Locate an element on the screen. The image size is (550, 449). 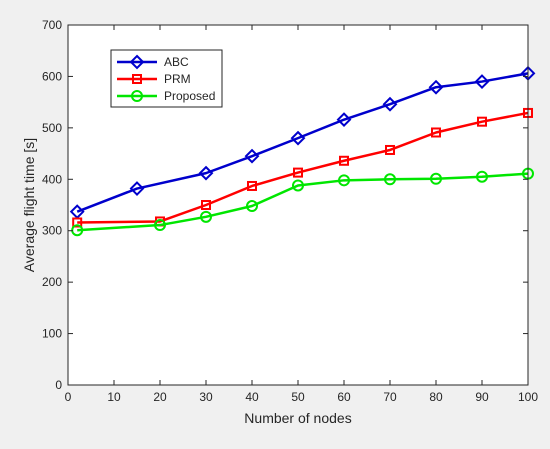
y-tick-label: 200 is located at coordinates (52, 282).